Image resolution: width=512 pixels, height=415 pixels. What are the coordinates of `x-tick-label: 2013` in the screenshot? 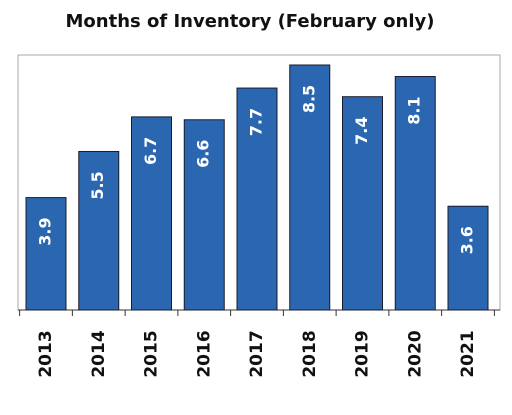 It's located at (46, 353).